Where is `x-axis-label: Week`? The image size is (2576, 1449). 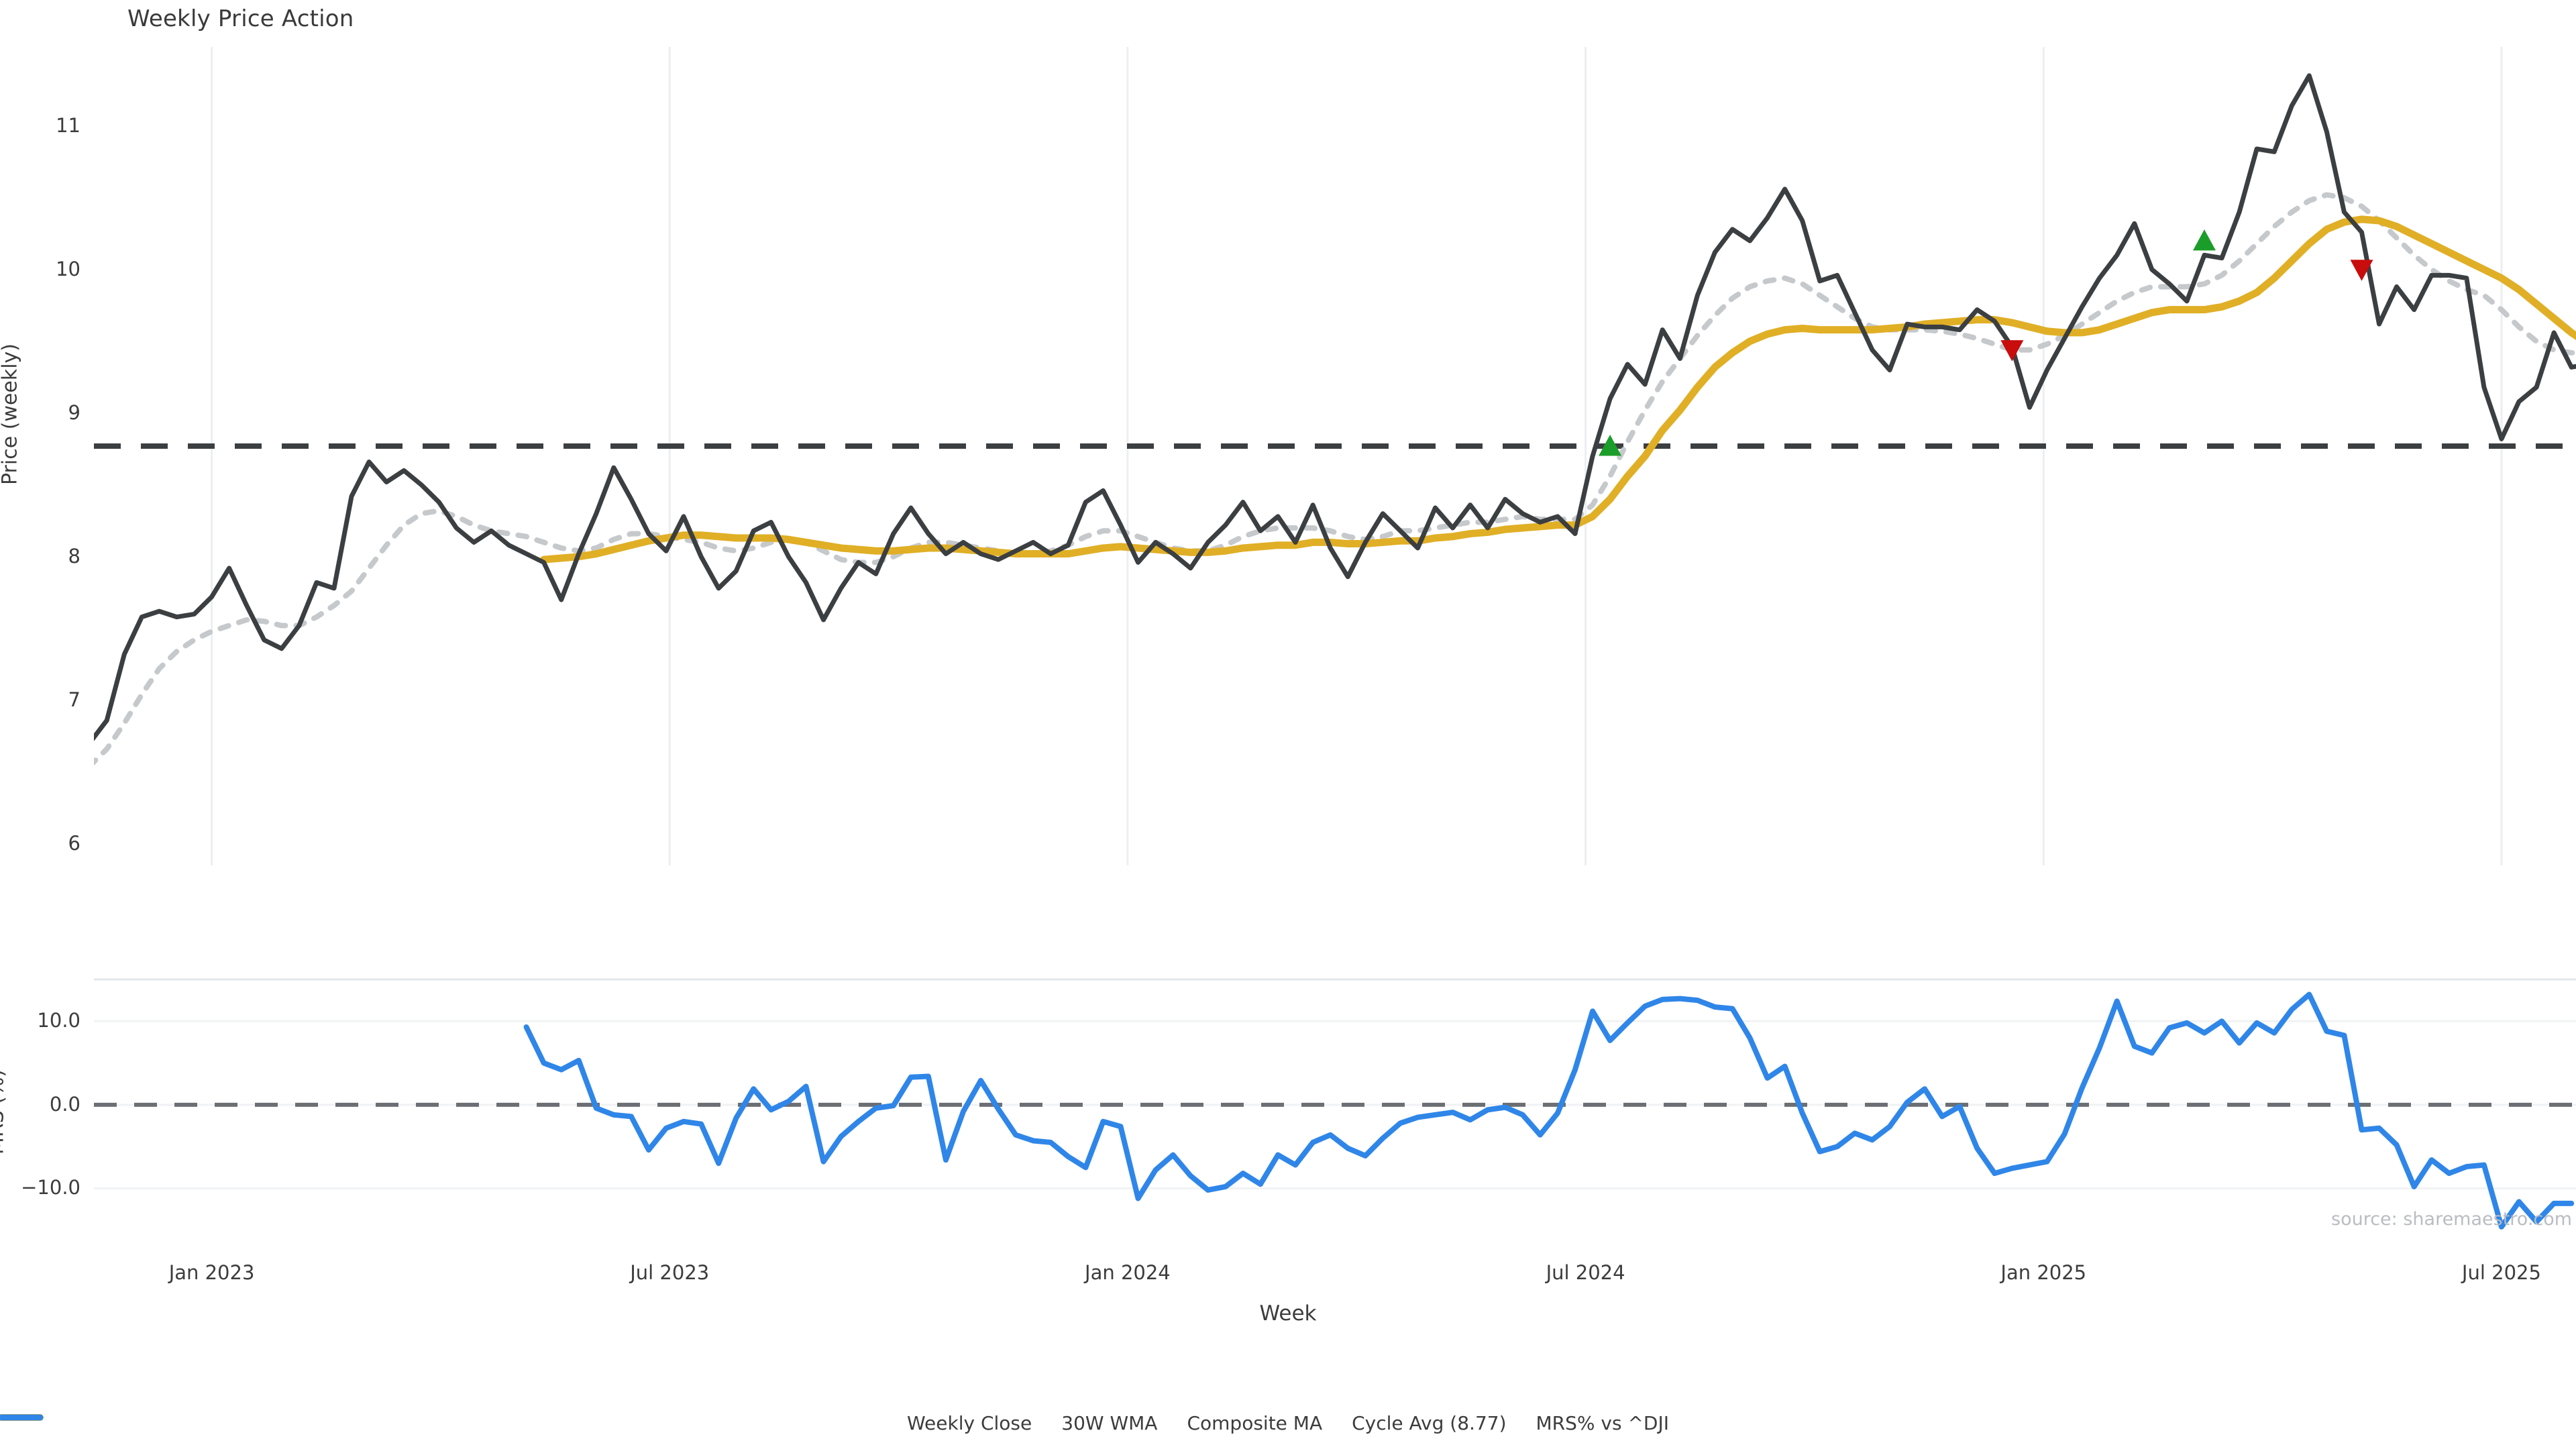 x-axis-label: Week is located at coordinates (1288, 1313).